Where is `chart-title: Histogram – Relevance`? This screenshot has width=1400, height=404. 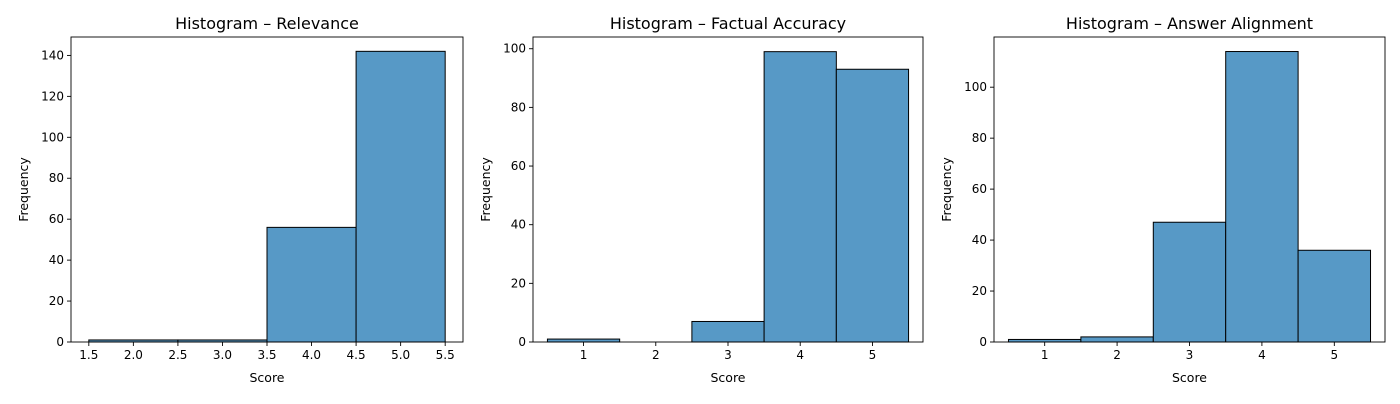
chart-title: Histogram – Relevance is located at coordinates (267, 23).